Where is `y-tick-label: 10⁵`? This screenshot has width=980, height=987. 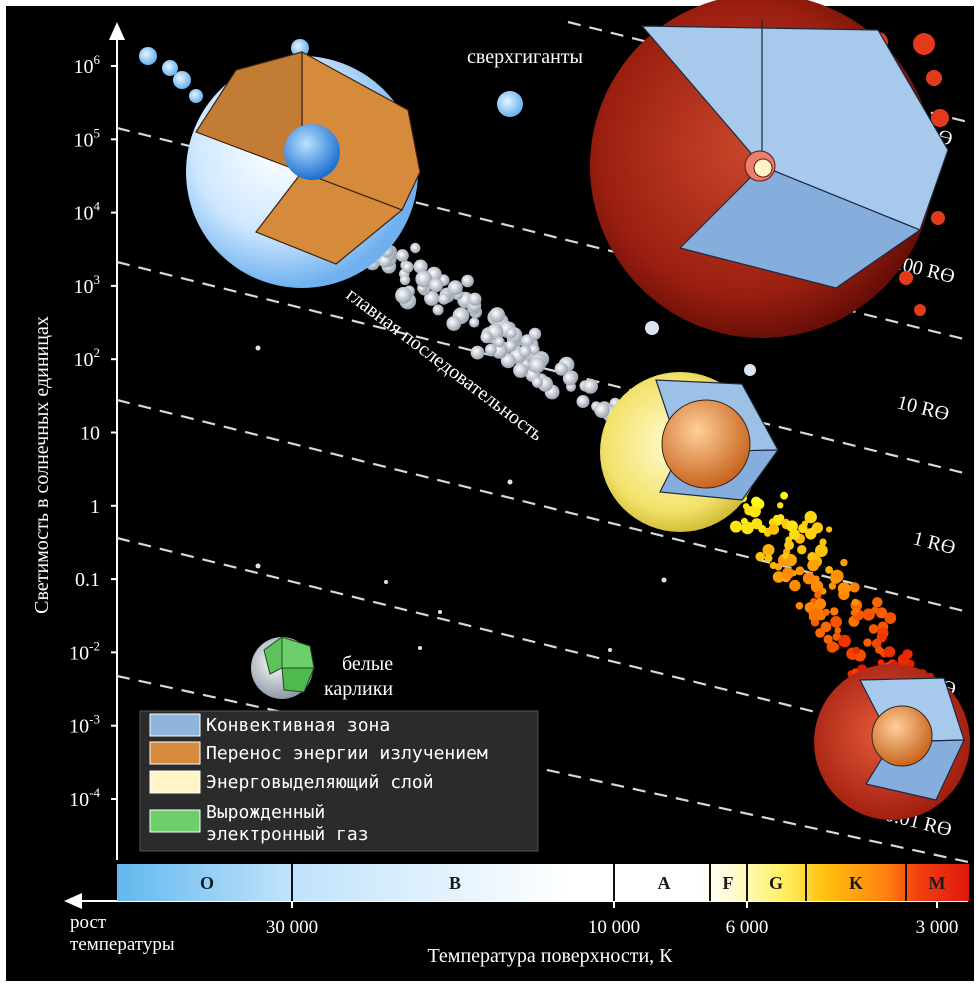 y-tick-label: 10⁵ is located at coordinates (87, 138).